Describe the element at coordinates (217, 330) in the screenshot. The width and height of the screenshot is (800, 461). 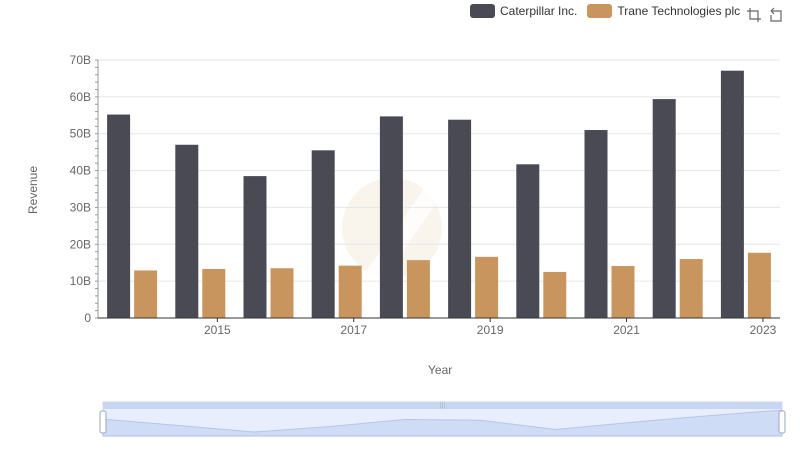
I see `x-tick-label: 2015` at that location.